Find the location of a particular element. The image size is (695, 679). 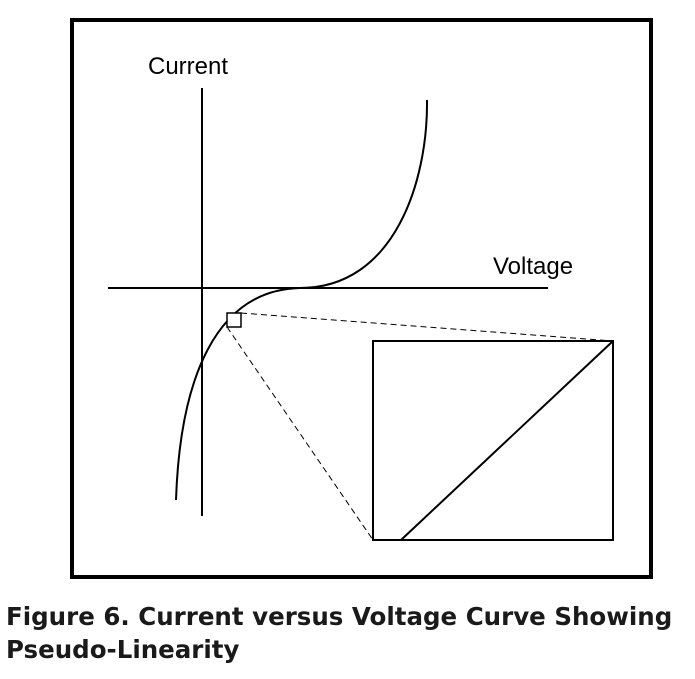

zoom-projection-bottom is located at coordinates (300, 433).